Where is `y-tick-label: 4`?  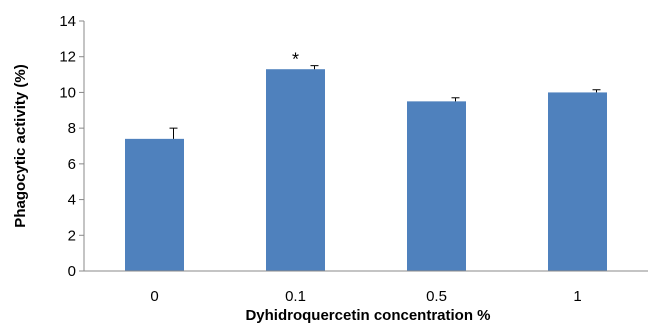 y-tick-label: 4 is located at coordinates (72, 200).